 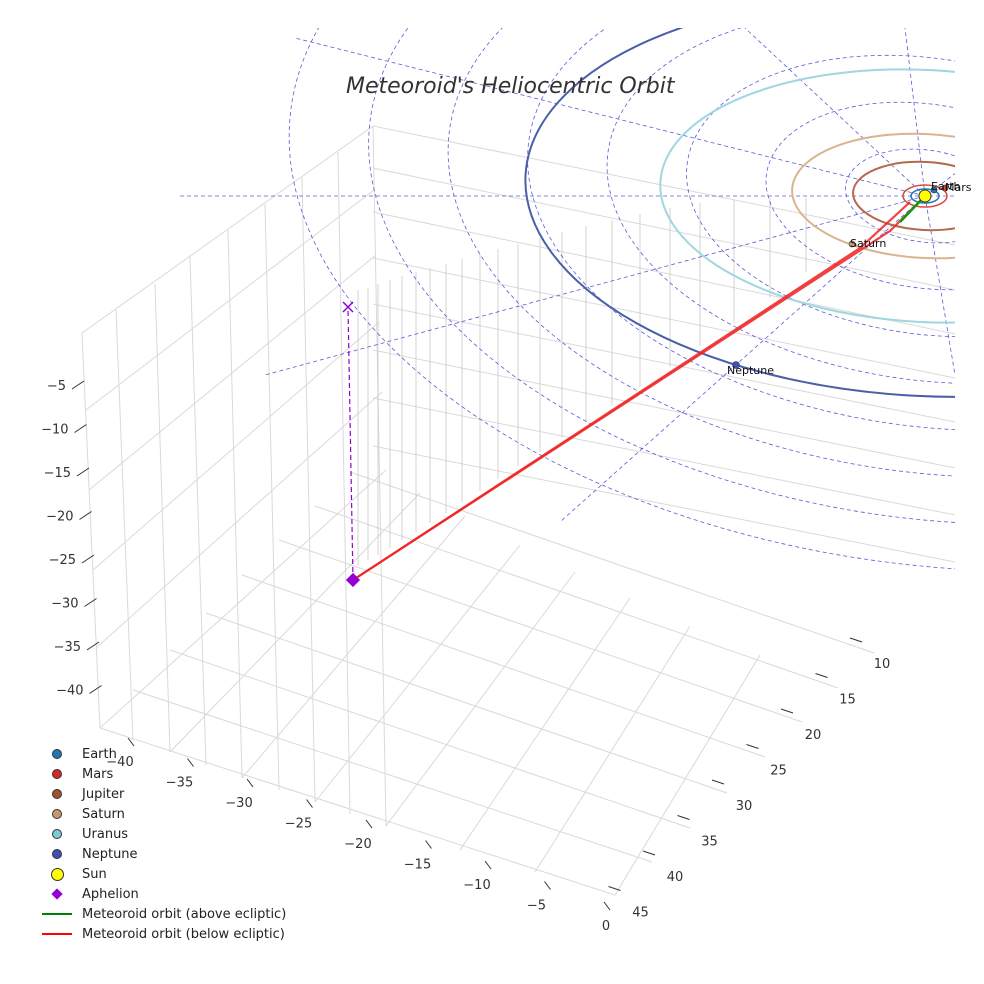 What do you see at coordinates (163, 854) in the screenshot?
I see `legend-item: Neptune` at bounding box center [163, 854].